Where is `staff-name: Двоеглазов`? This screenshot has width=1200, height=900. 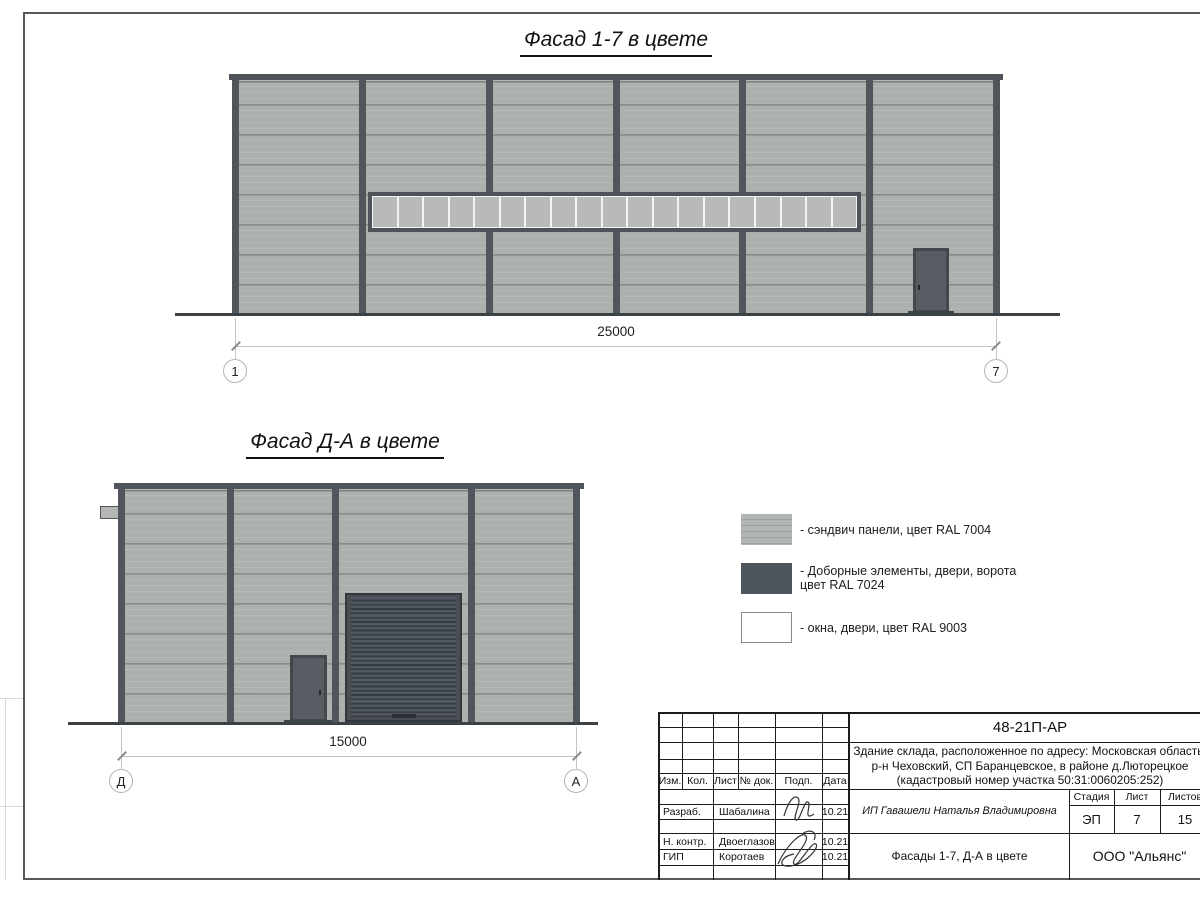
staff-name: Двоеглазов is located at coordinates (747, 841).